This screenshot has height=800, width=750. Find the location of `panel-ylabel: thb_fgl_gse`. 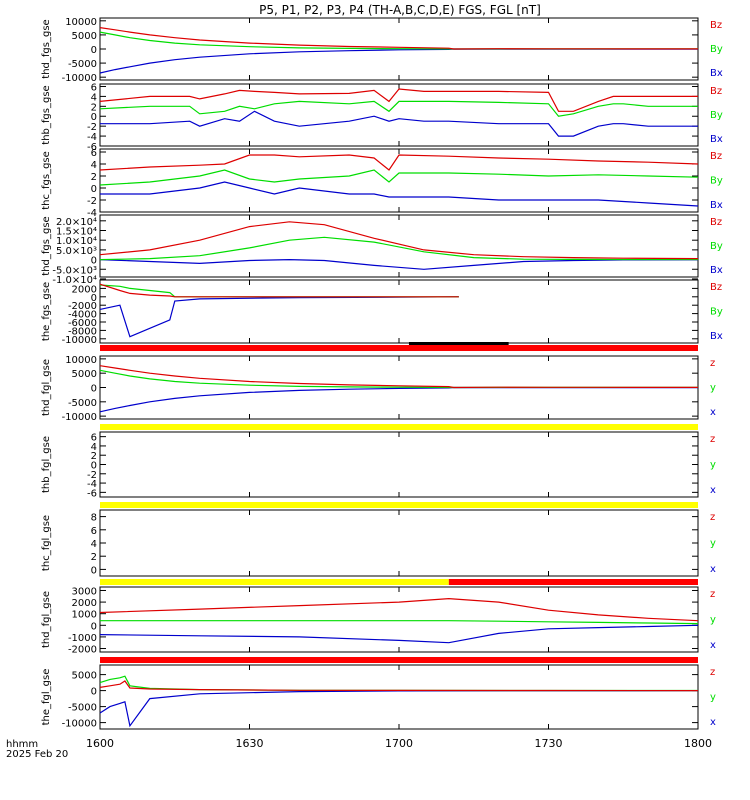

panel-ylabel: thb_fgl_gse is located at coordinates (46, 464).